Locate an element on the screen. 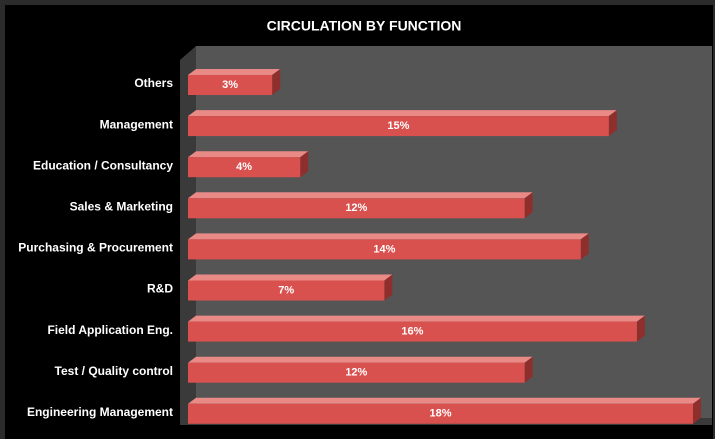  data-label: 4% is located at coordinates (244, 167).